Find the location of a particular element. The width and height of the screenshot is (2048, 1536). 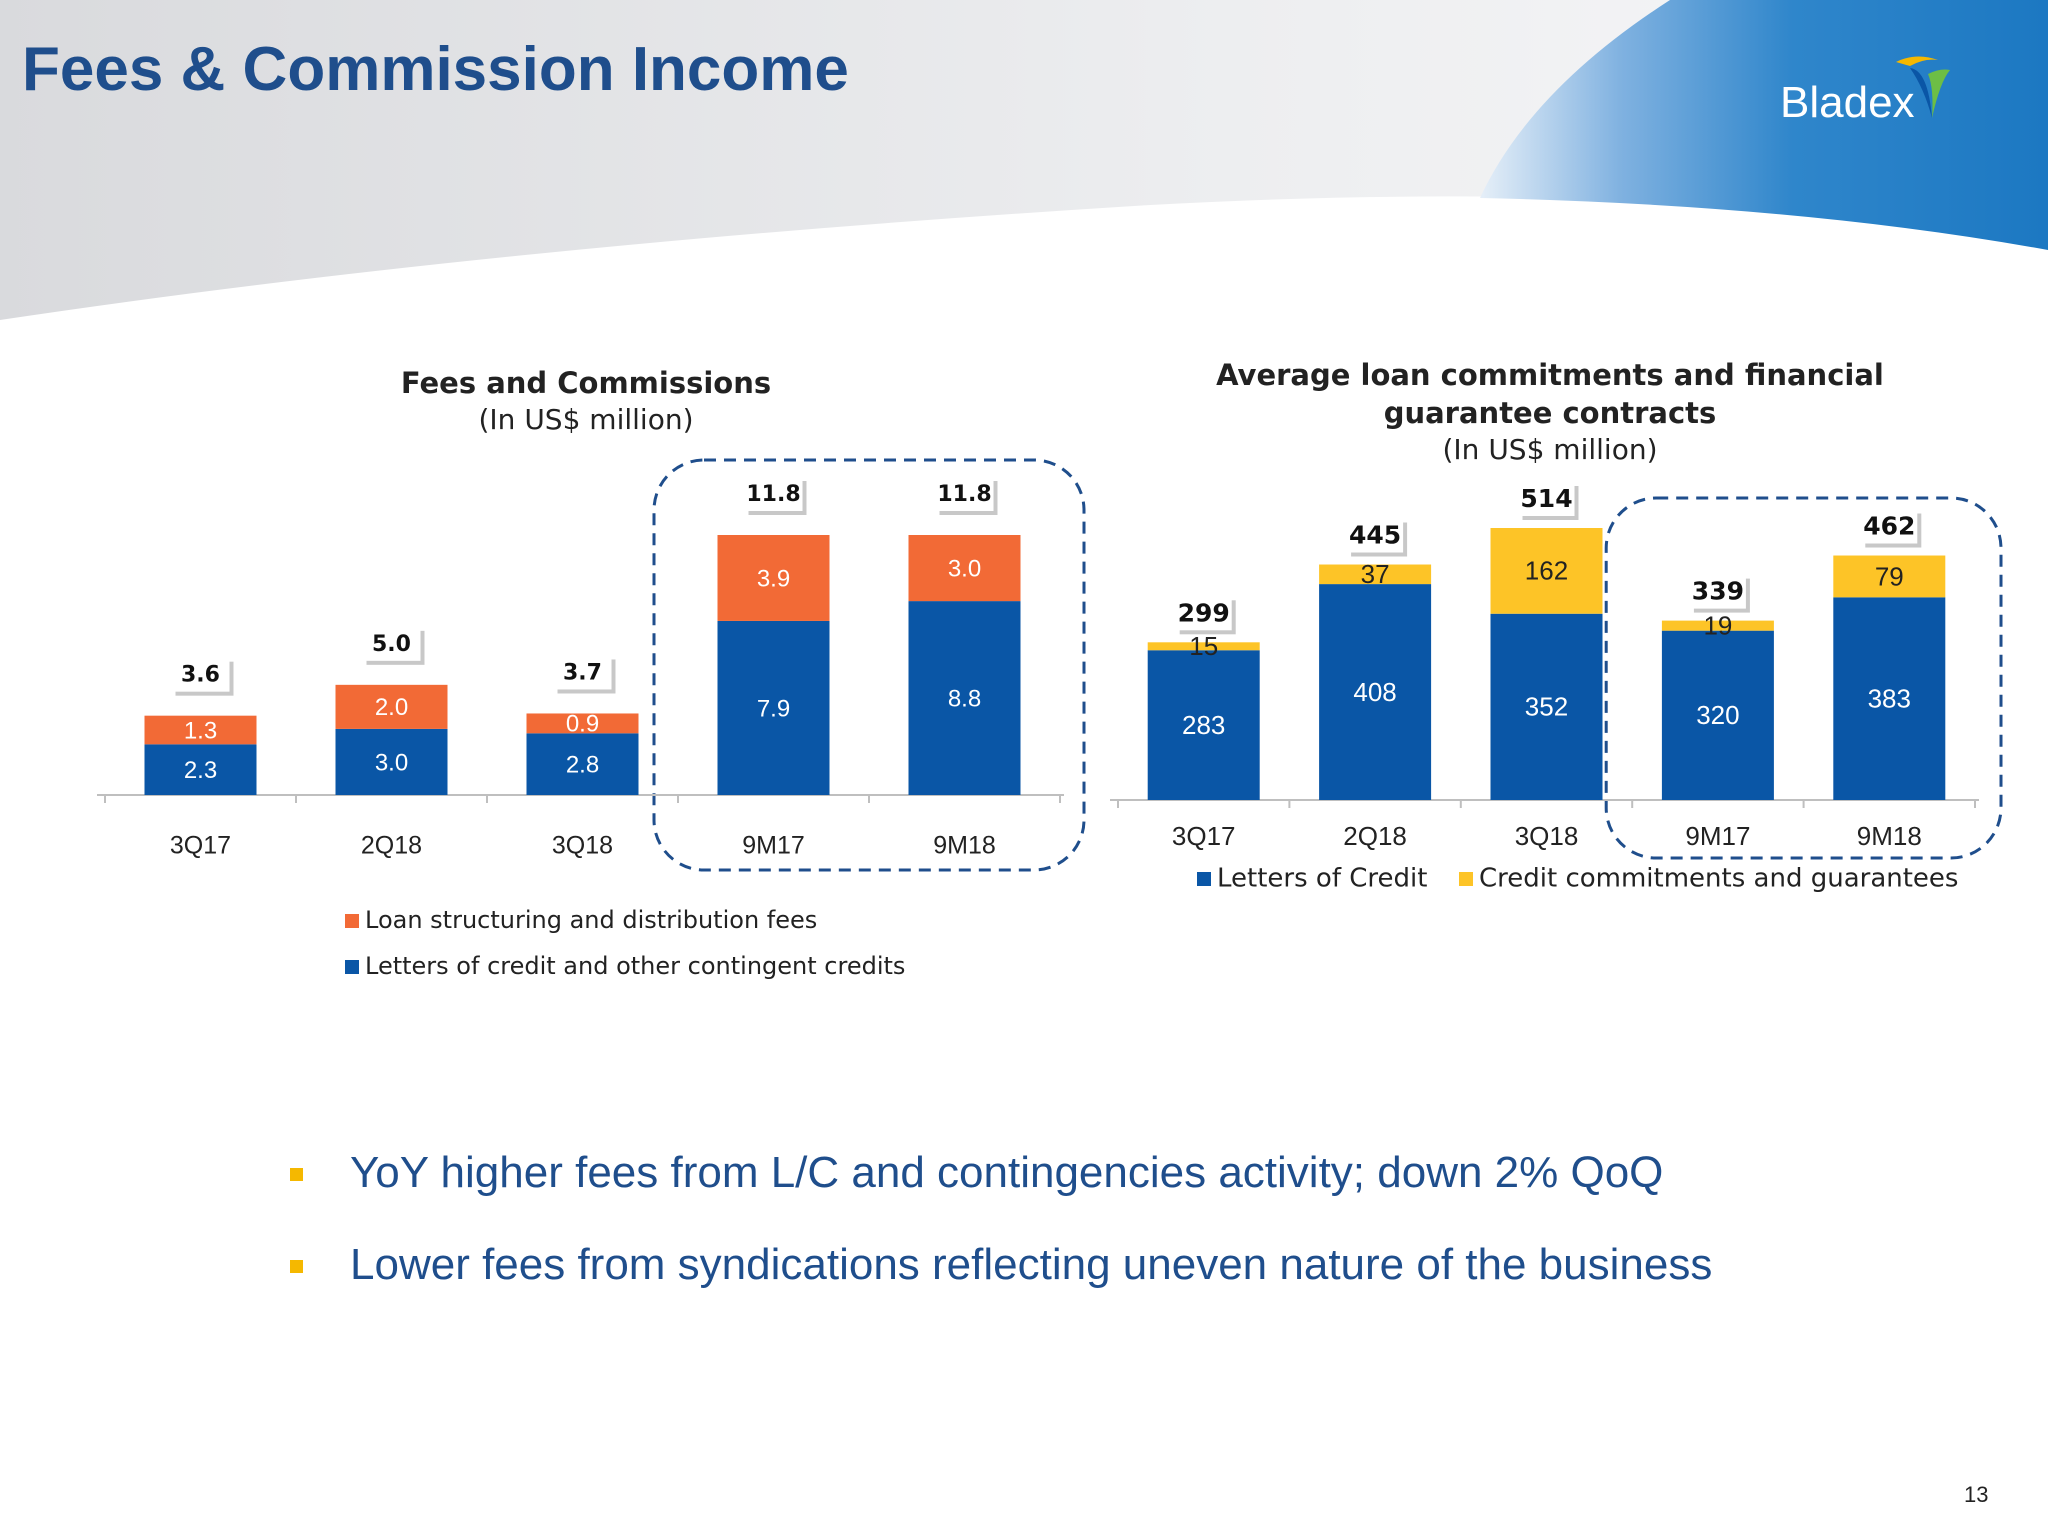

data-label: 3.9 is located at coordinates (773, 578).